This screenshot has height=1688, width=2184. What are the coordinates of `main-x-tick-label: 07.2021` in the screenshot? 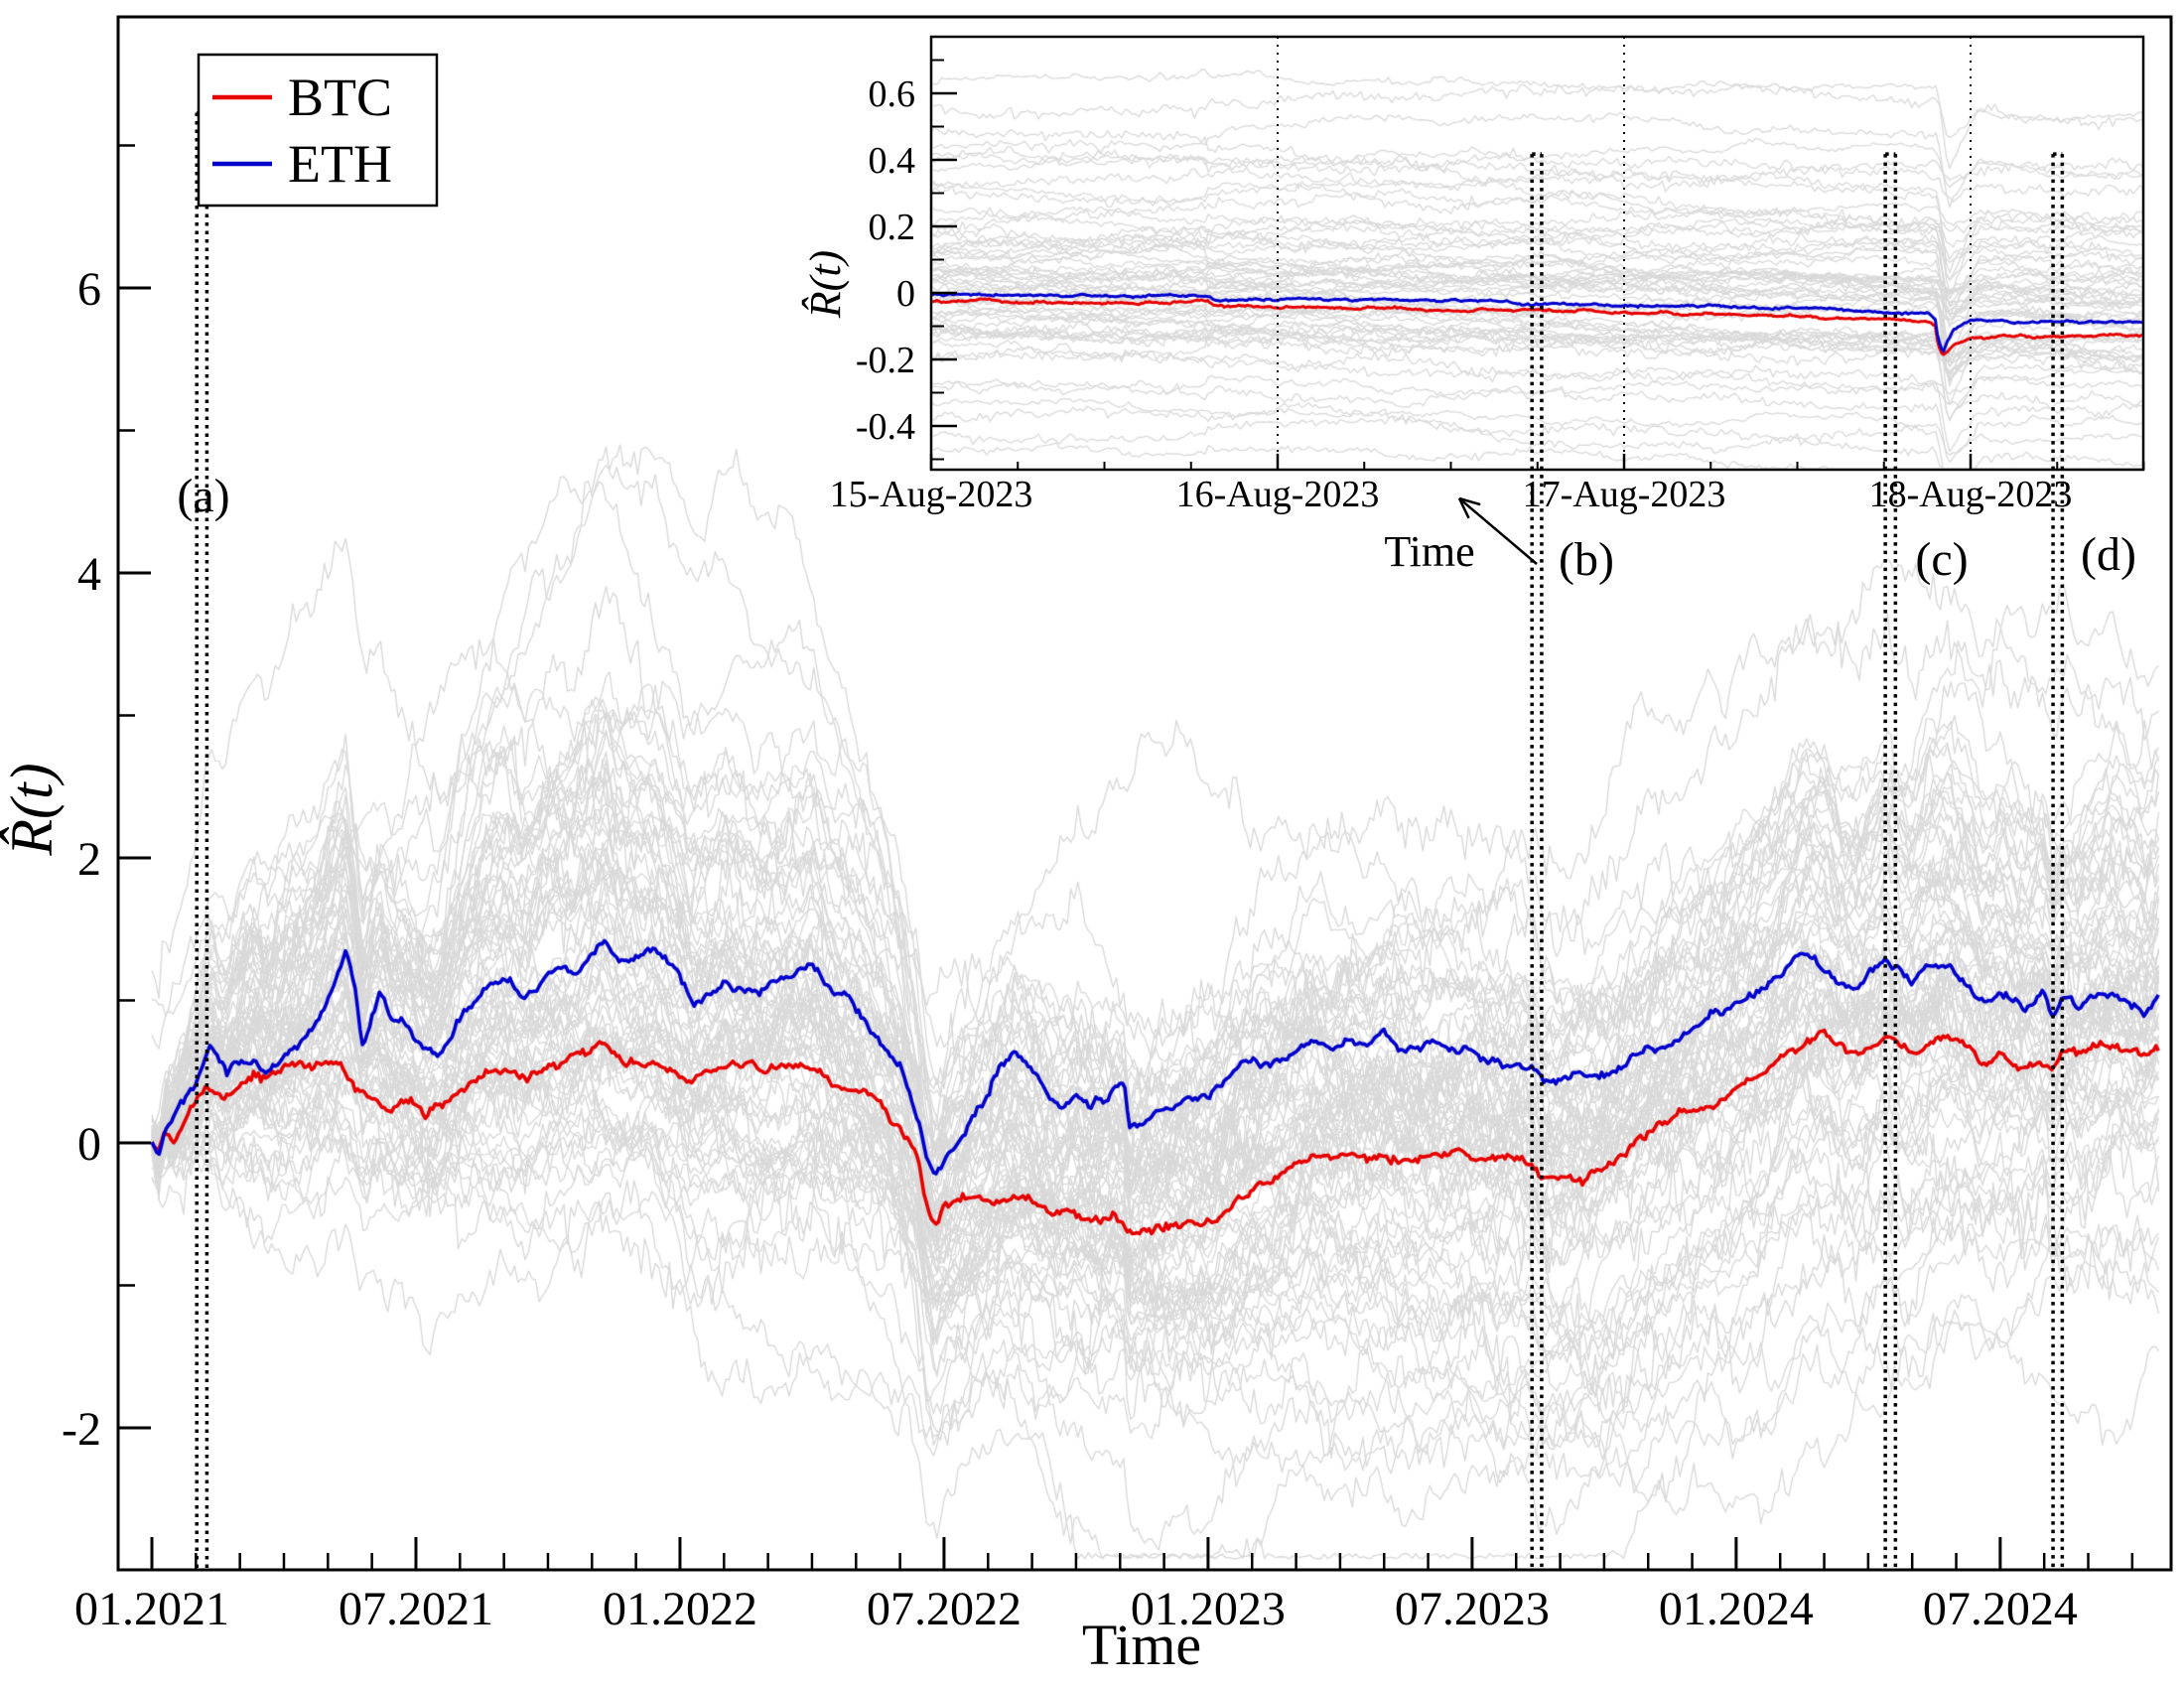 It's located at (416, 1609).